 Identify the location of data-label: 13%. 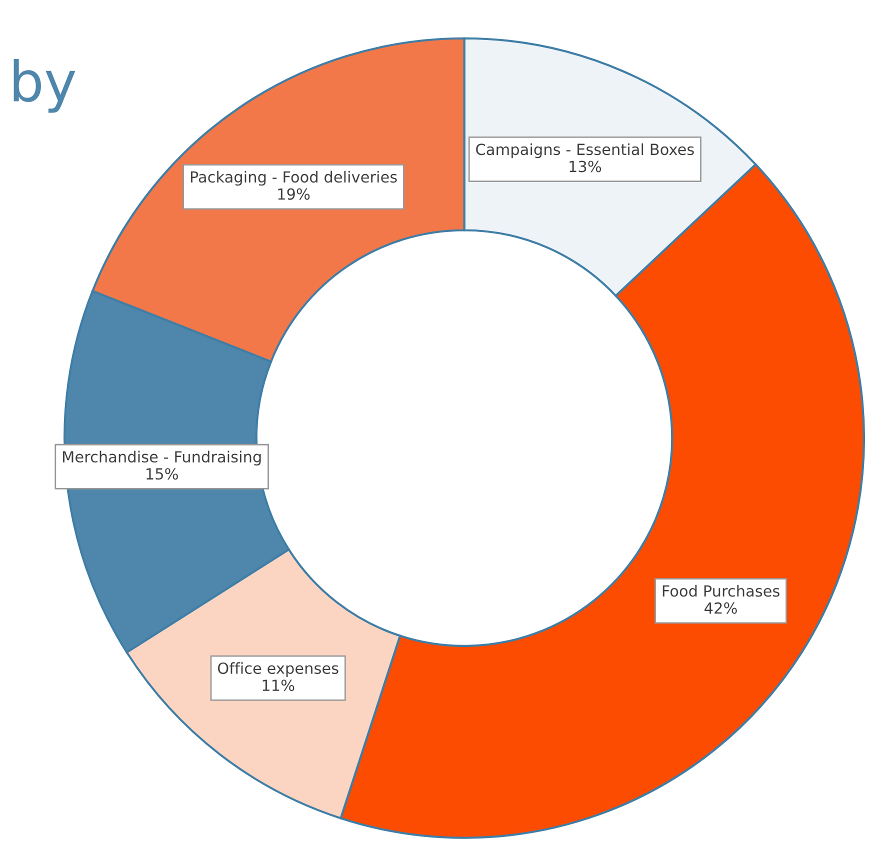
(586, 166).